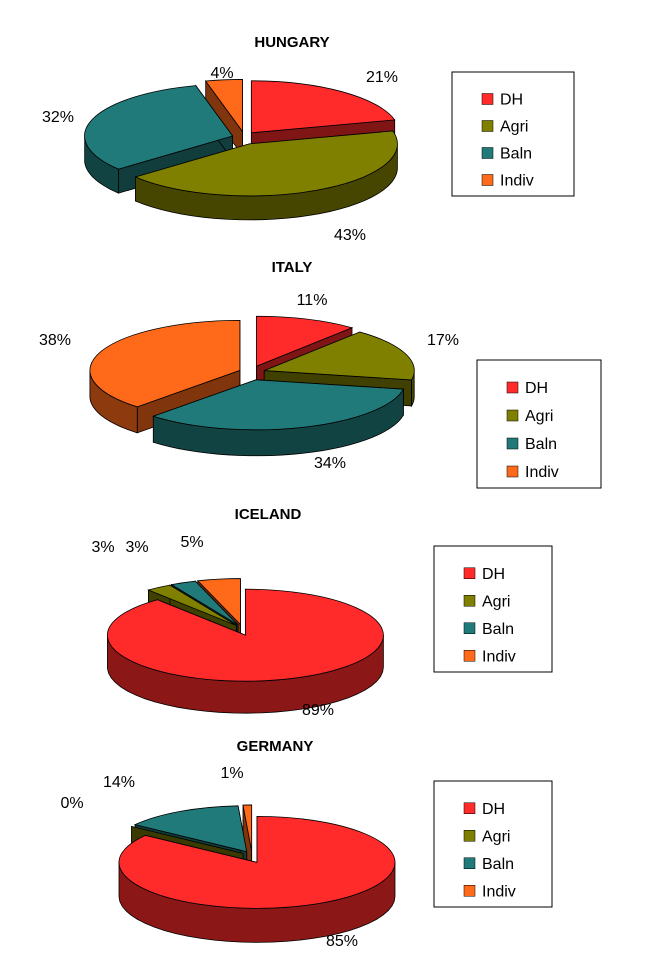  Describe the element at coordinates (312, 300) in the screenshot. I see `pie-label-italy-dh: 11%` at that location.